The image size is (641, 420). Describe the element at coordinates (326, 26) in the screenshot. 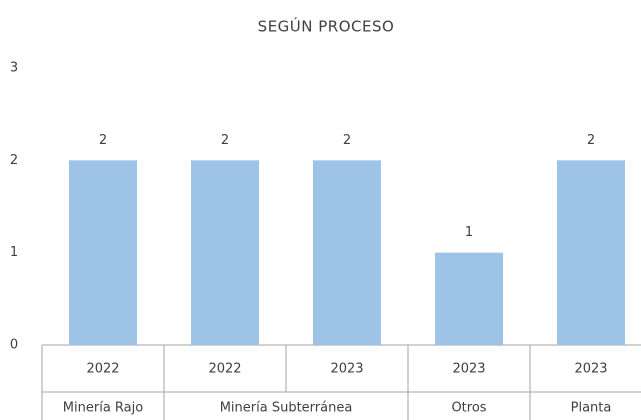

I see `chart-title: SEGÚN PROCESO` at that location.